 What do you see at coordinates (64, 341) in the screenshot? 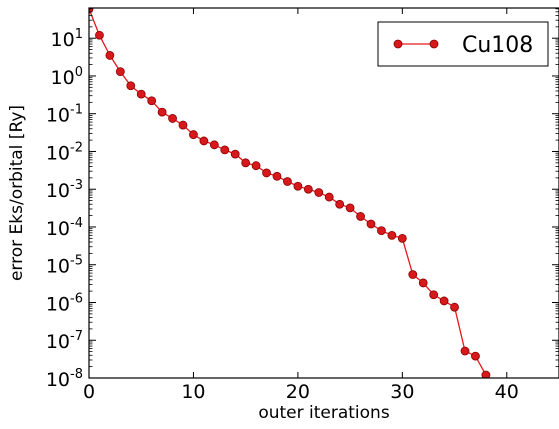
I see `y-tick-label: 10⁻⁷` at bounding box center [64, 341].